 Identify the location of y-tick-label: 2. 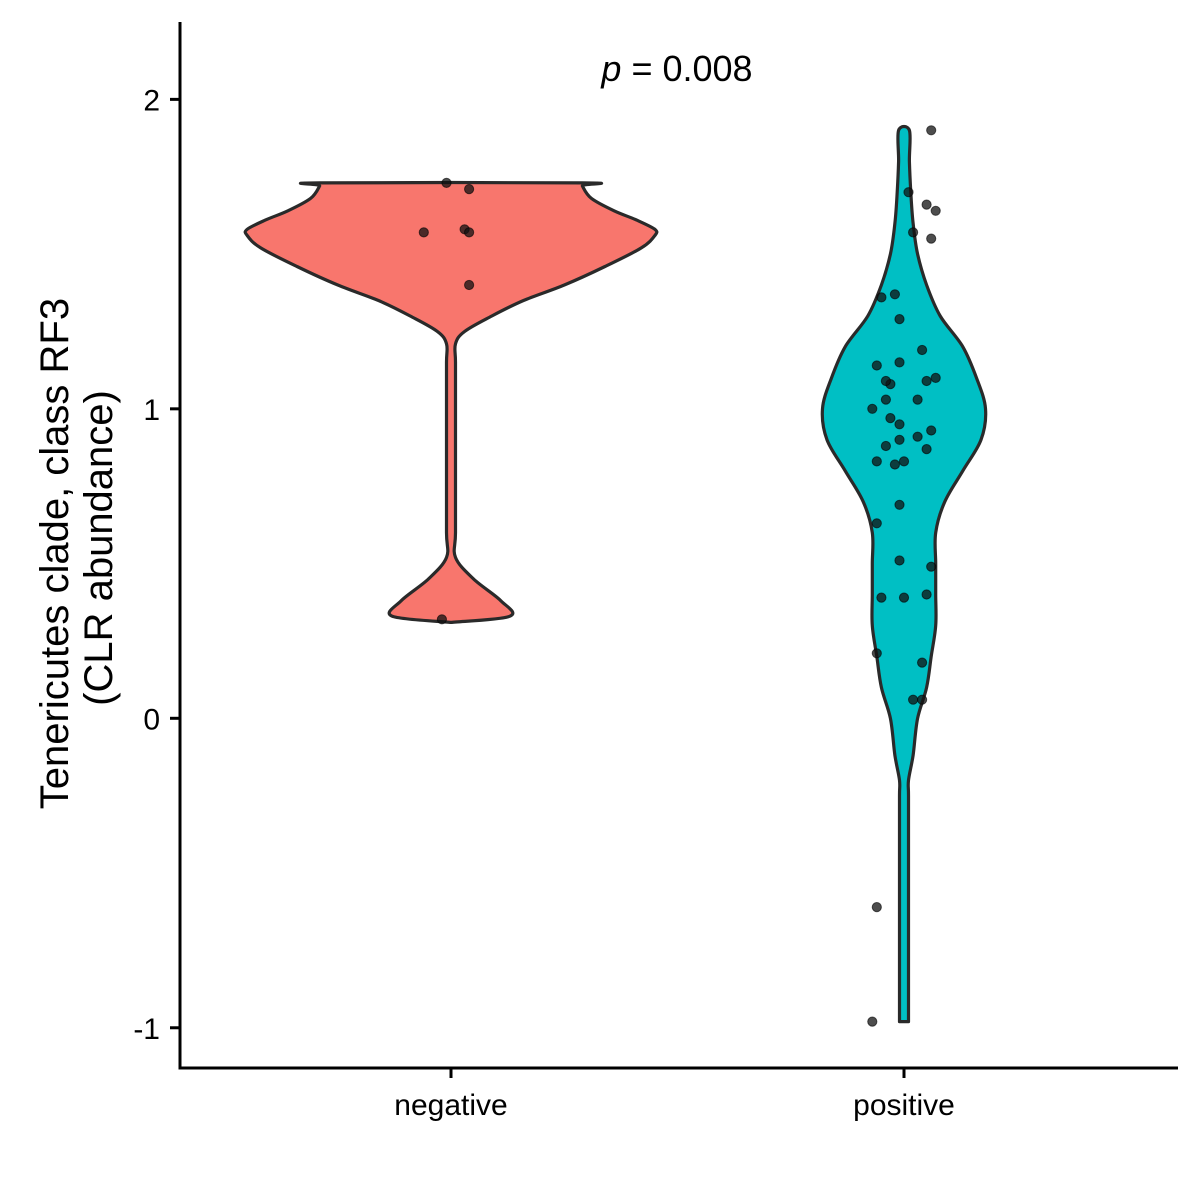
(151, 100).